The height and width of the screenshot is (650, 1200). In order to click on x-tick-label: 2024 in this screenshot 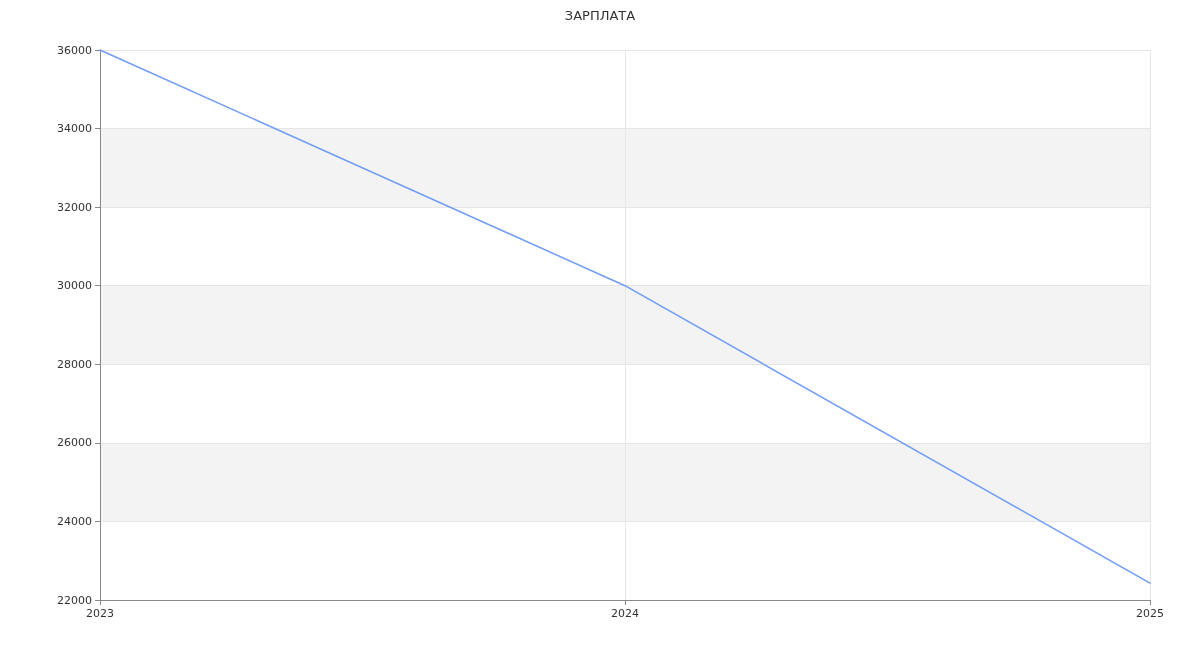, I will do `click(625, 613)`.